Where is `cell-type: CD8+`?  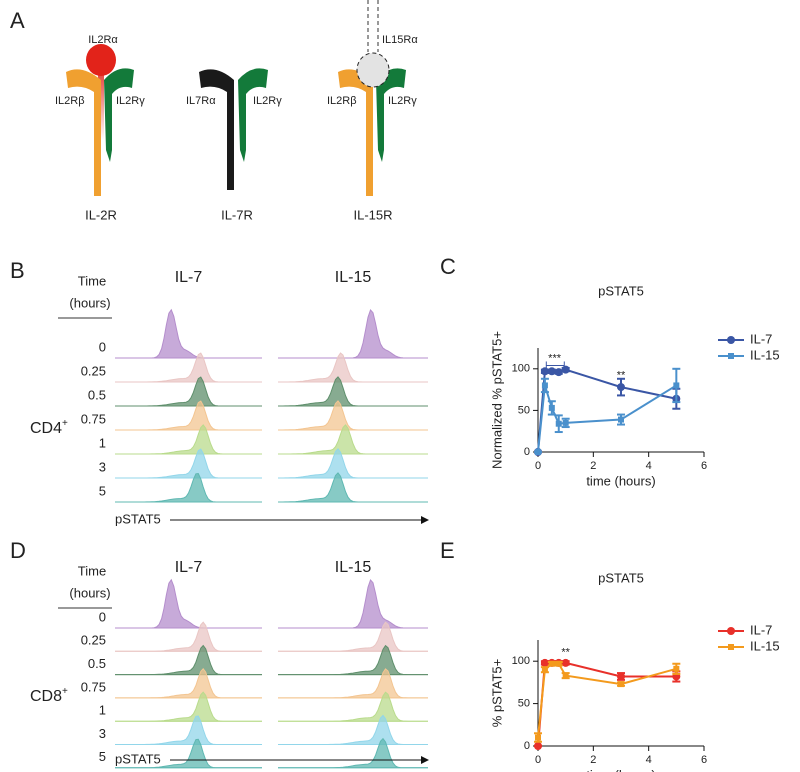 cell-type: CD8+ is located at coordinates (49, 696).